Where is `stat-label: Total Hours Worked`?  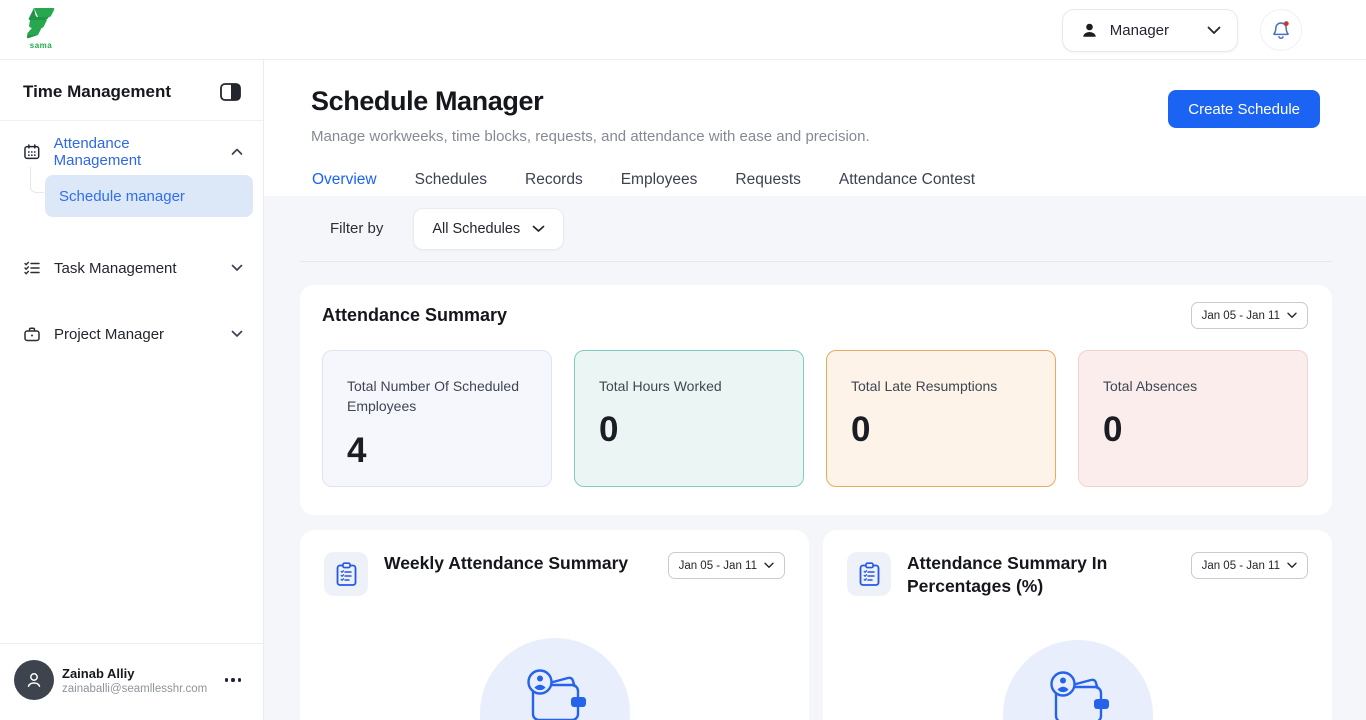
stat-label: Total Hours Worked is located at coordinates (660, 386).